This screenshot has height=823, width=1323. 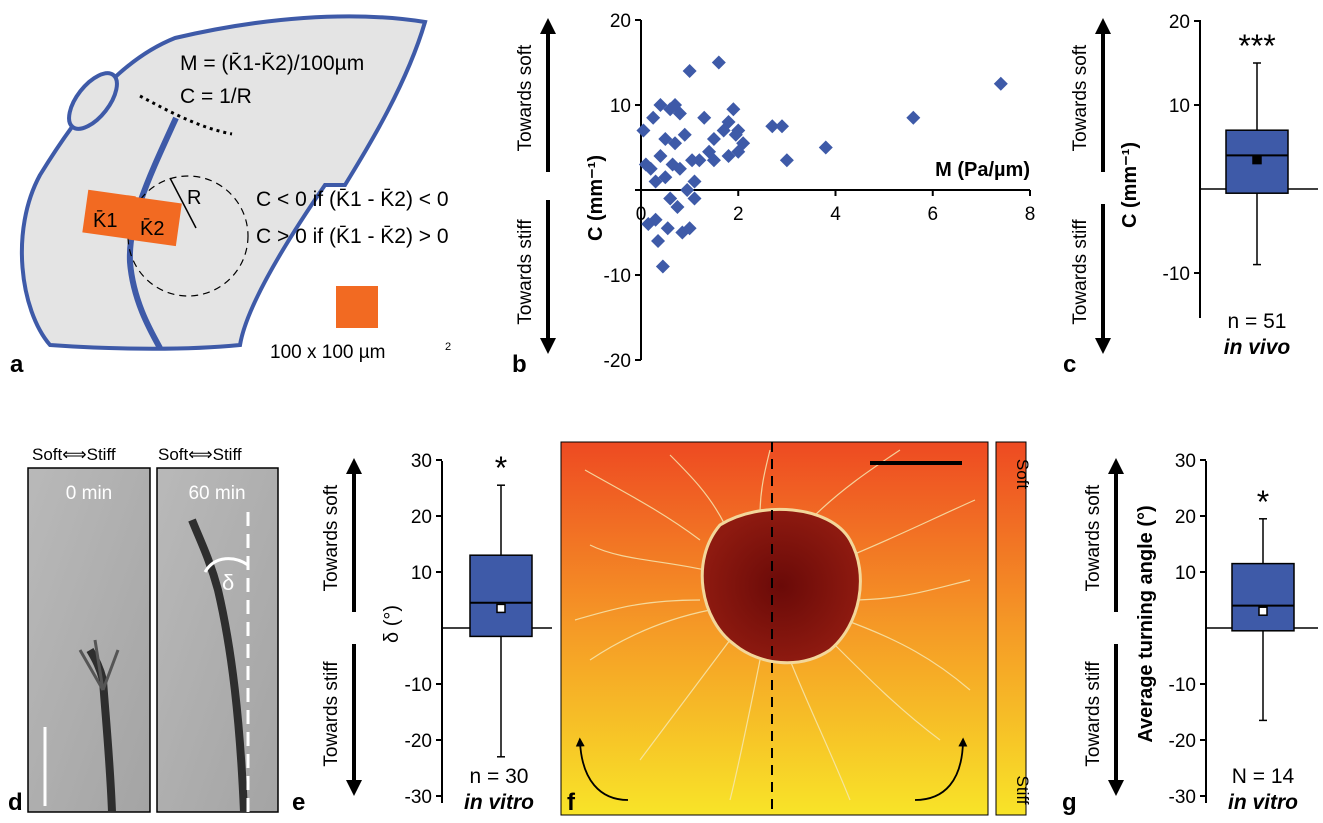 I want to click on axon-60min, so click(x=218, y=665).